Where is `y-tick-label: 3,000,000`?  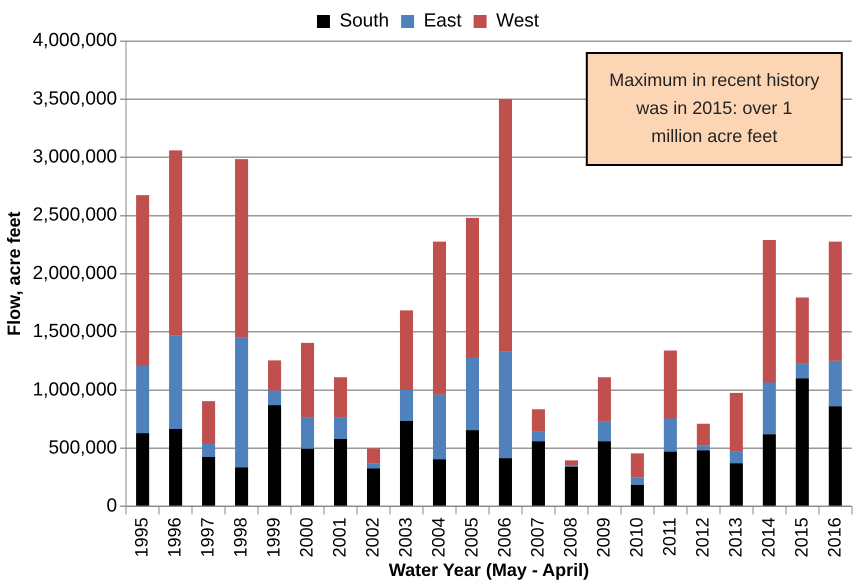 y-tick-label: 3,000,000 is located at coordinates (75, 157).